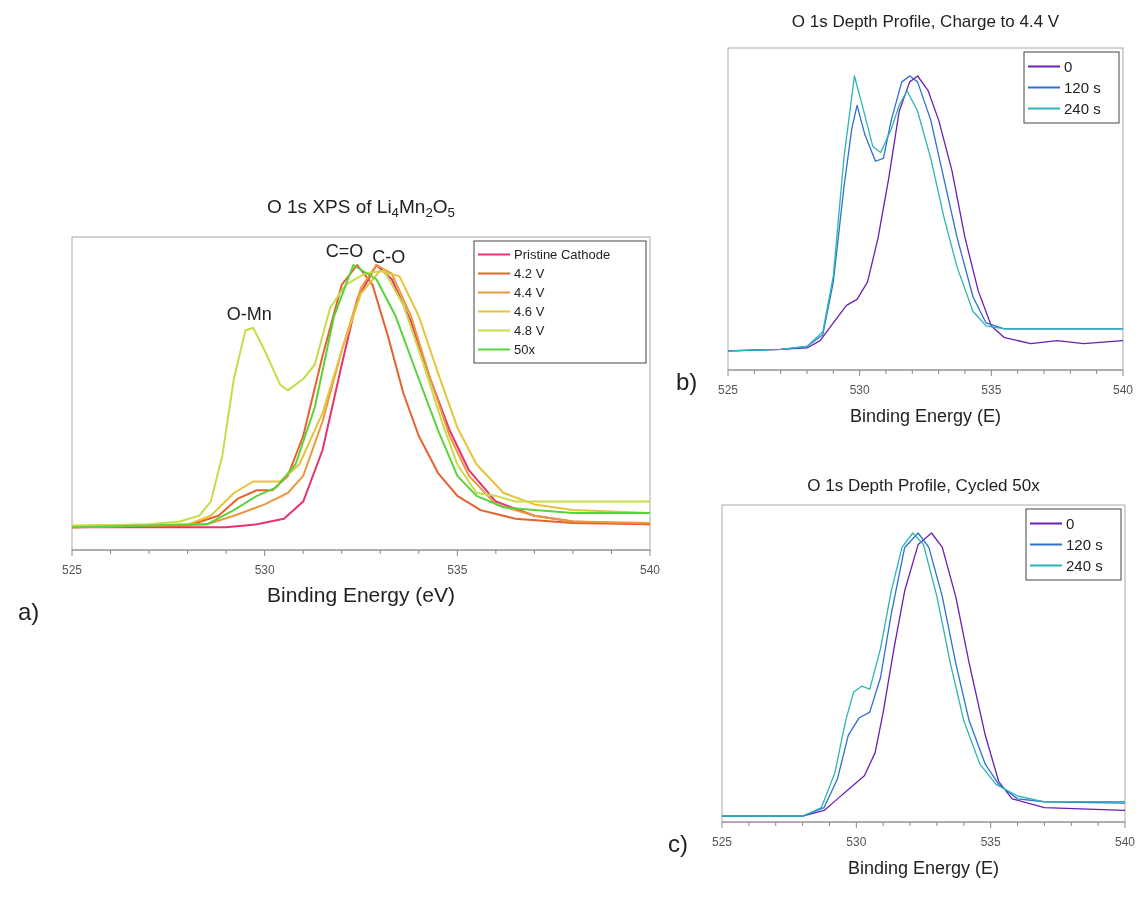  I want to click on chart-title: O 1s Depth Profile, Cycled 50x, so click(924, 485).